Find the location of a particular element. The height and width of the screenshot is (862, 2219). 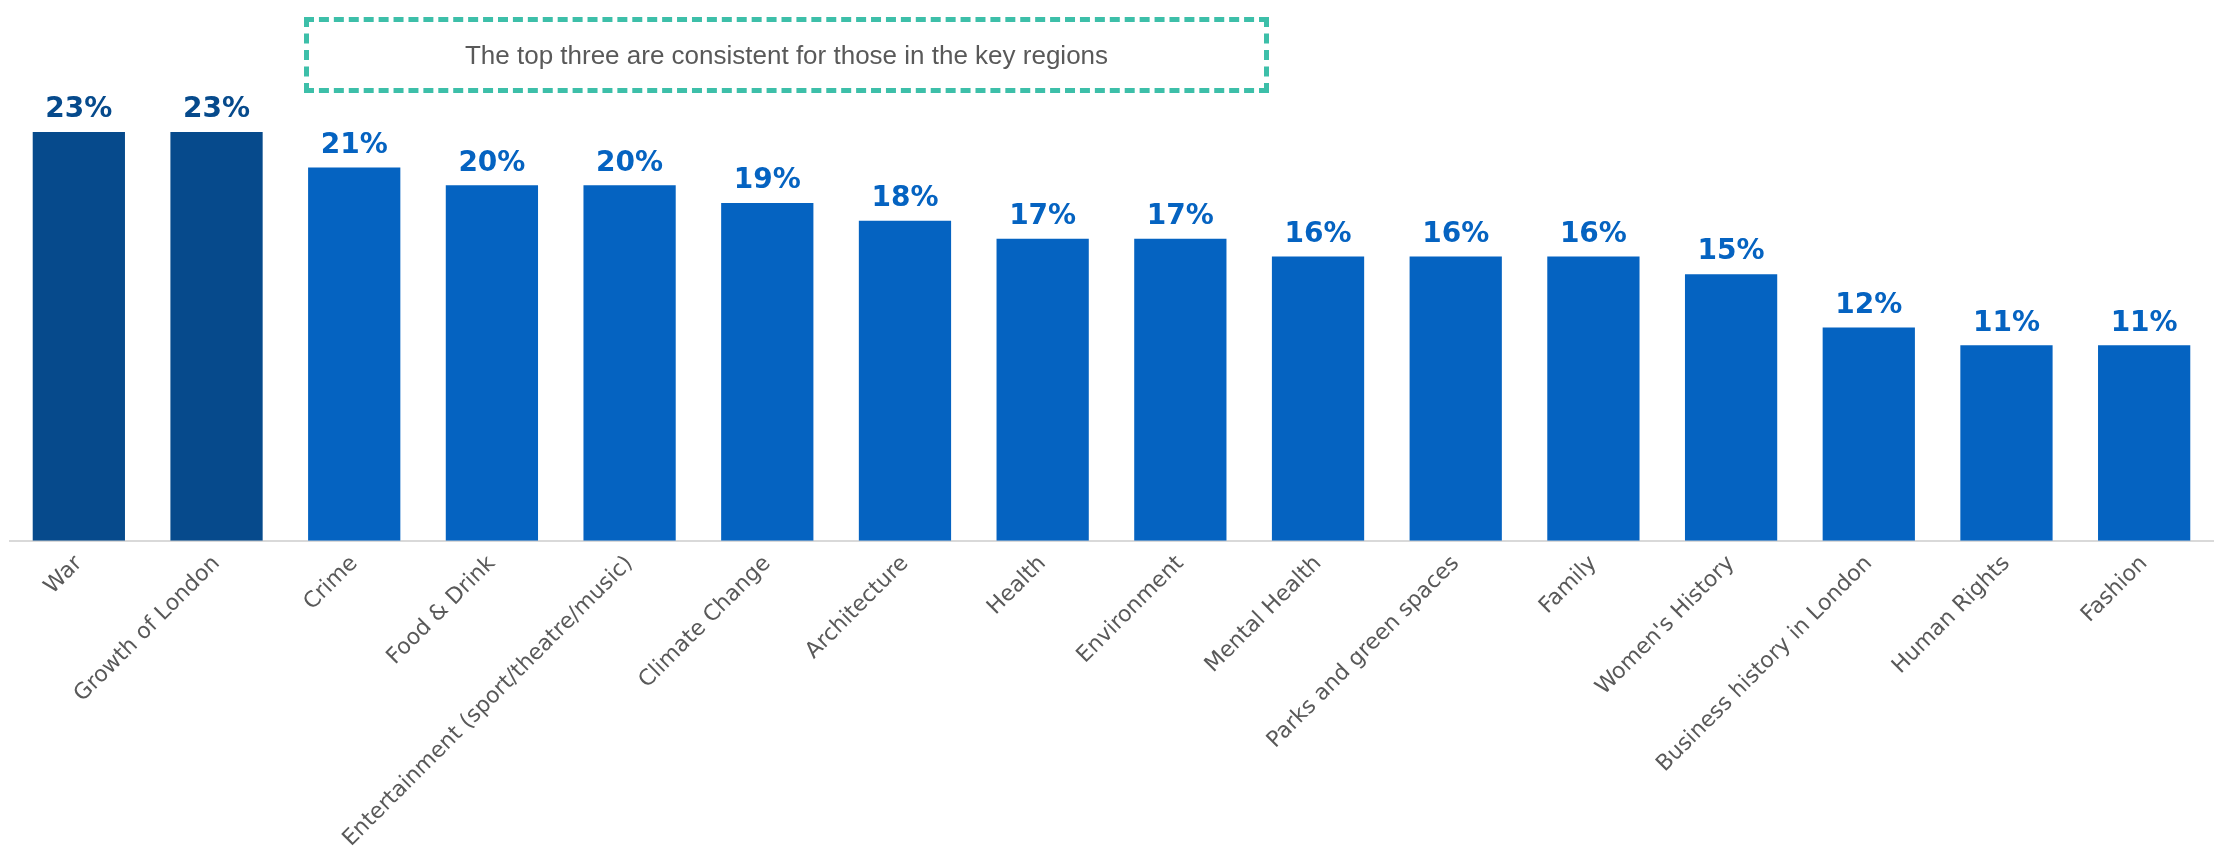

x-tick-label: War is located at coordinates (63, 573).